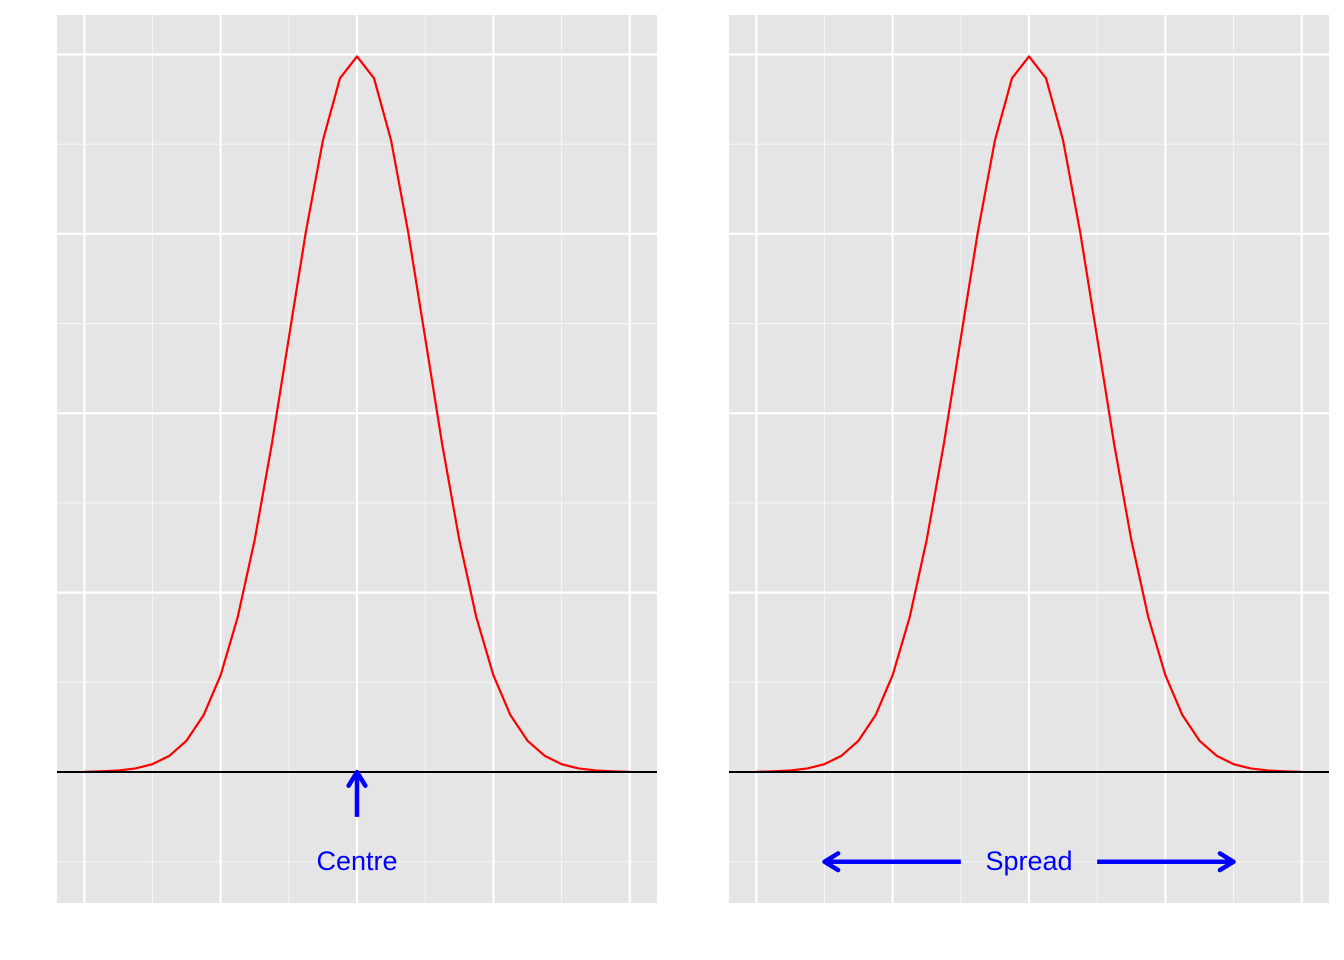 The width and height of the screenshot is (1344, 960). What do you see at coordinates (1028, 861) in the screenshot?
I see `annotation: Spread` at bounding box center [1028, 861].